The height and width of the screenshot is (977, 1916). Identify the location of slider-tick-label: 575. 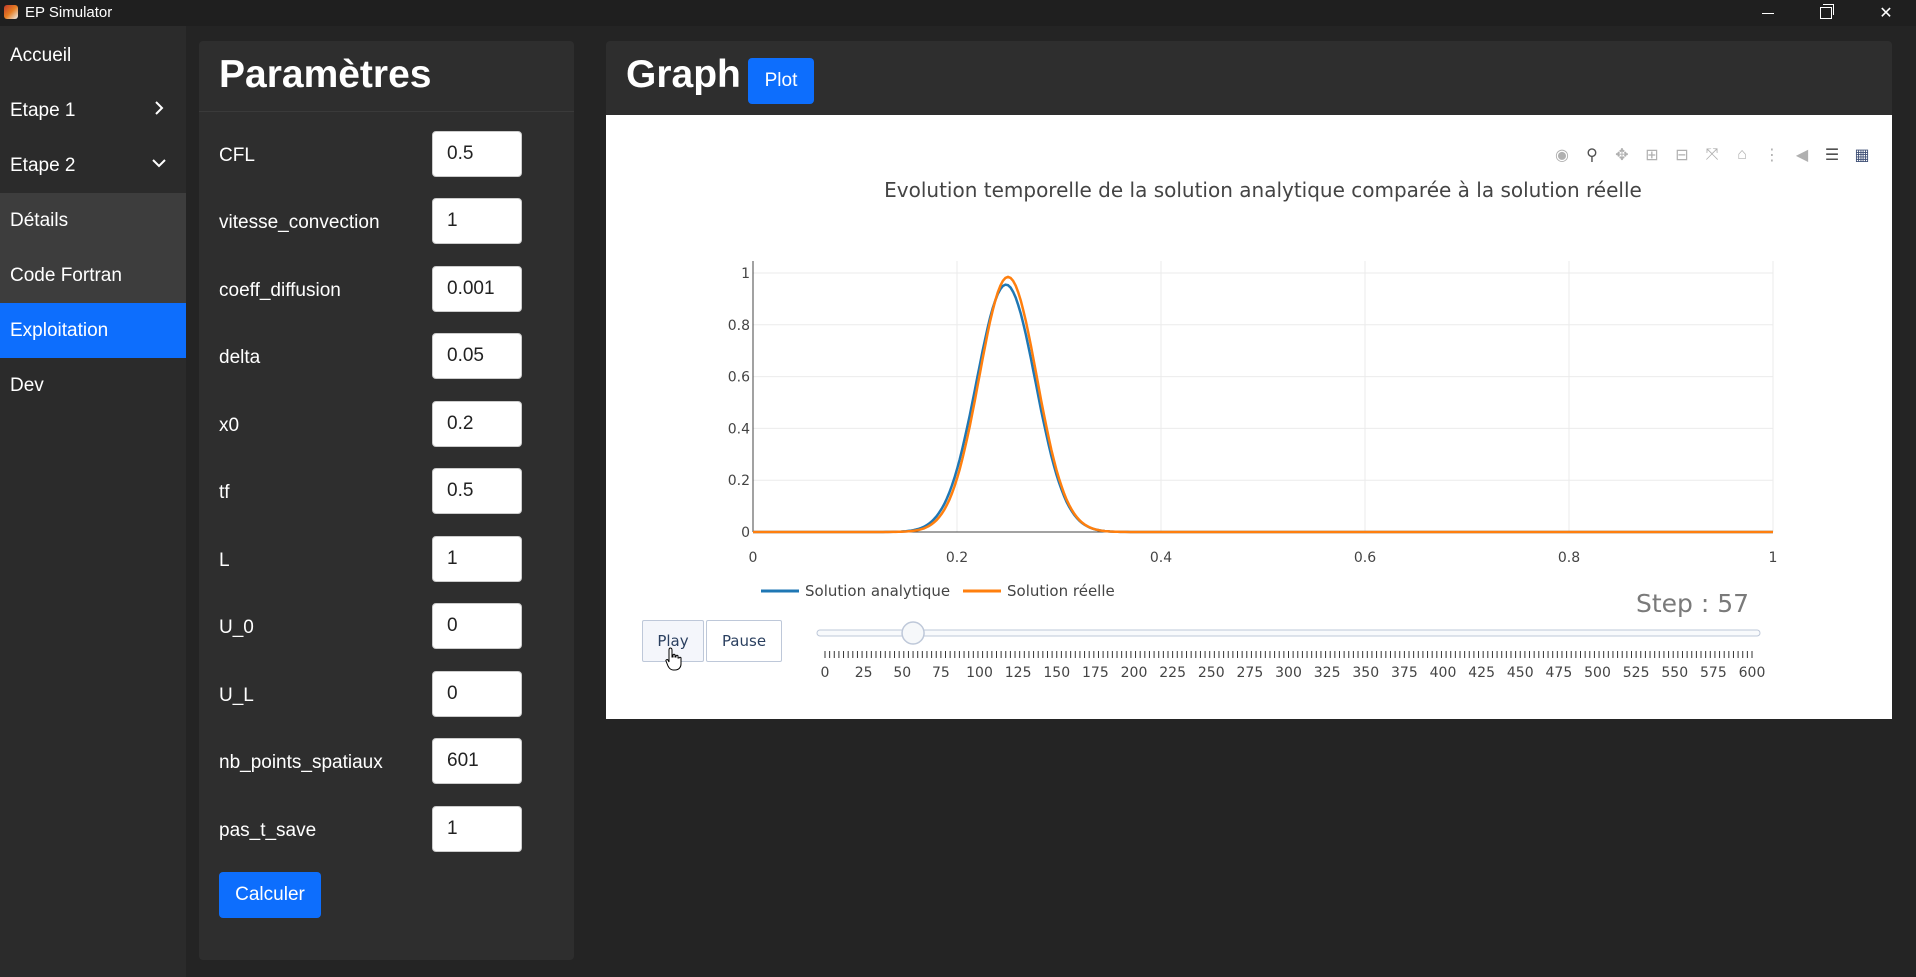
(1713, 673).